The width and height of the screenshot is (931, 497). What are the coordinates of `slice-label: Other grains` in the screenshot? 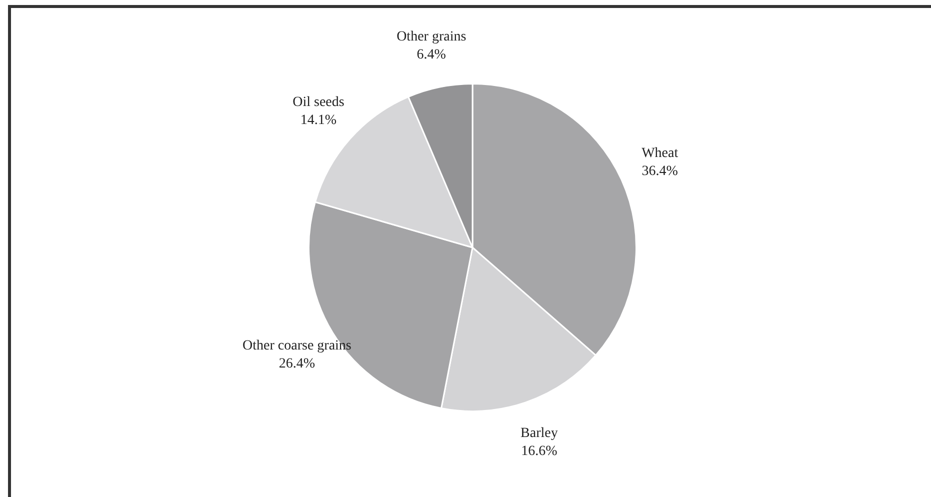 It's located at (431, 37).